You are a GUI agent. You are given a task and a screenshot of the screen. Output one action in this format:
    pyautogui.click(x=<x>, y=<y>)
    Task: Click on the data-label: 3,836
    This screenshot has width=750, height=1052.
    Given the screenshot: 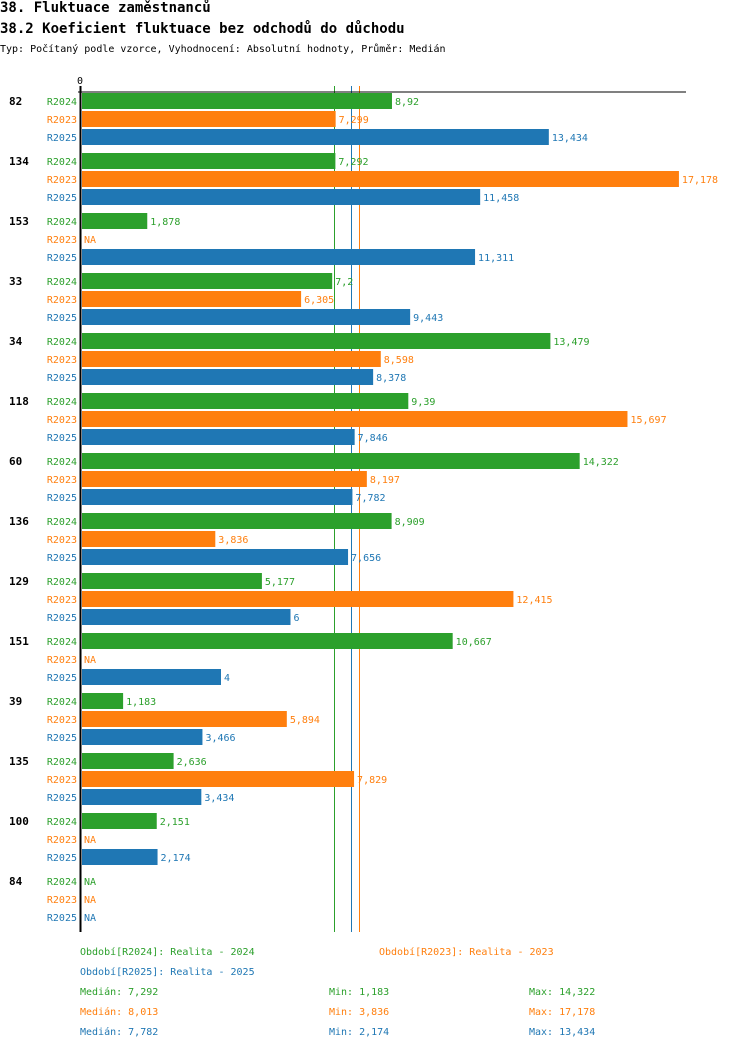 What is the action you would take?
    pyautogui.click(x=233, y=540)
    